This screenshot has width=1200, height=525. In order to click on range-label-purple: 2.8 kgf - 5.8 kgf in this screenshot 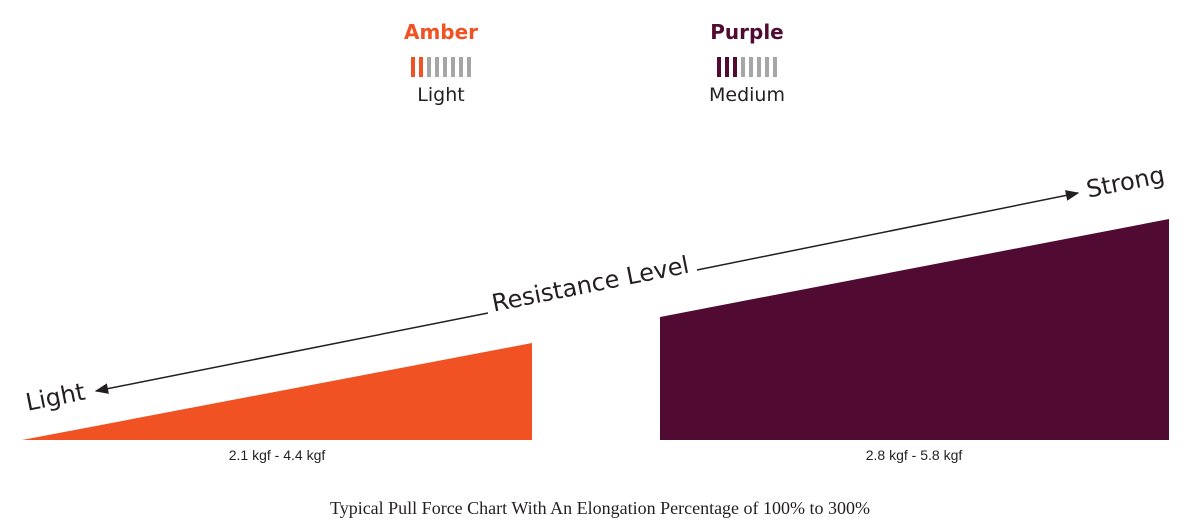, I will do `click(914, 455)`.